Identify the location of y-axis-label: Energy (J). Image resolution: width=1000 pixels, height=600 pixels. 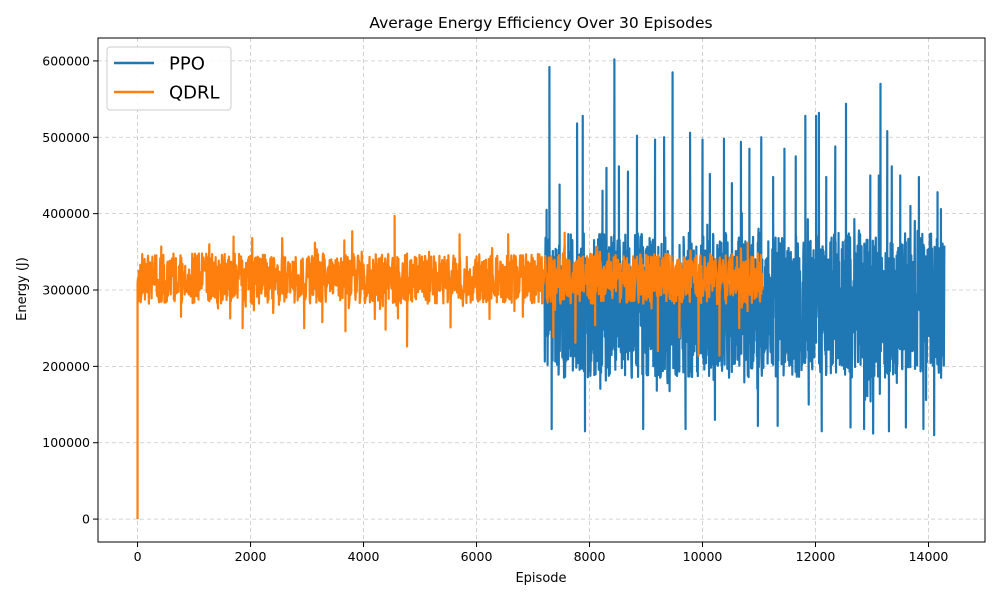
(22, 289).